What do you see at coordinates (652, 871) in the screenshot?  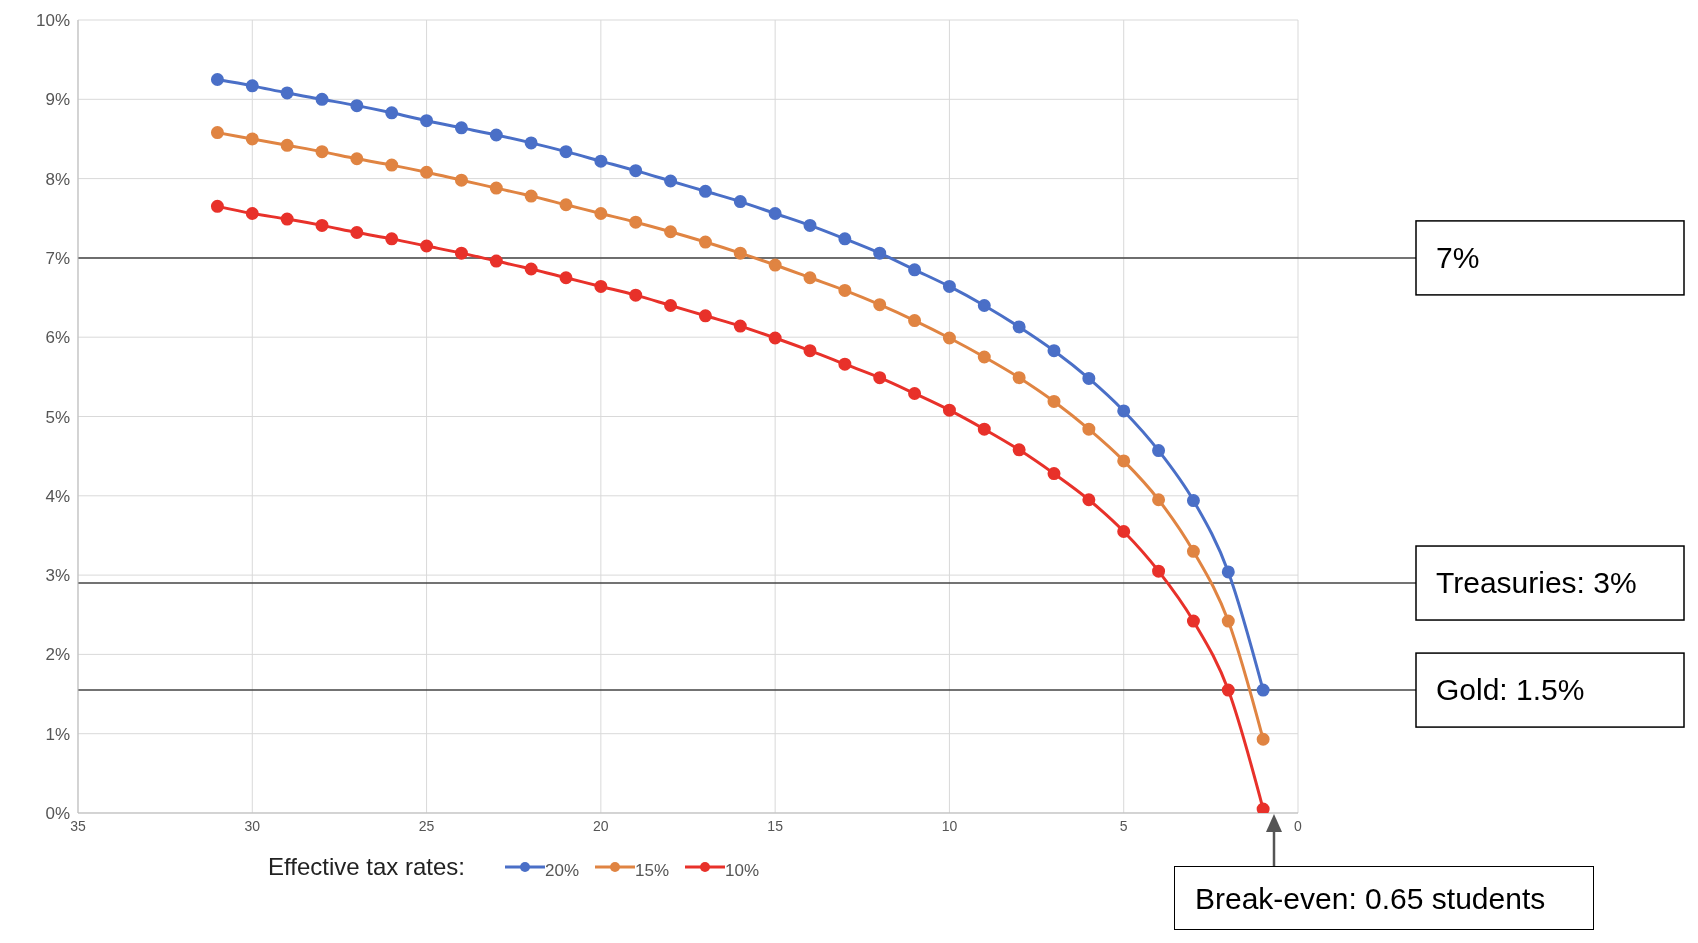 I see `legend-label: 15%` at bounding box center [652, 871].